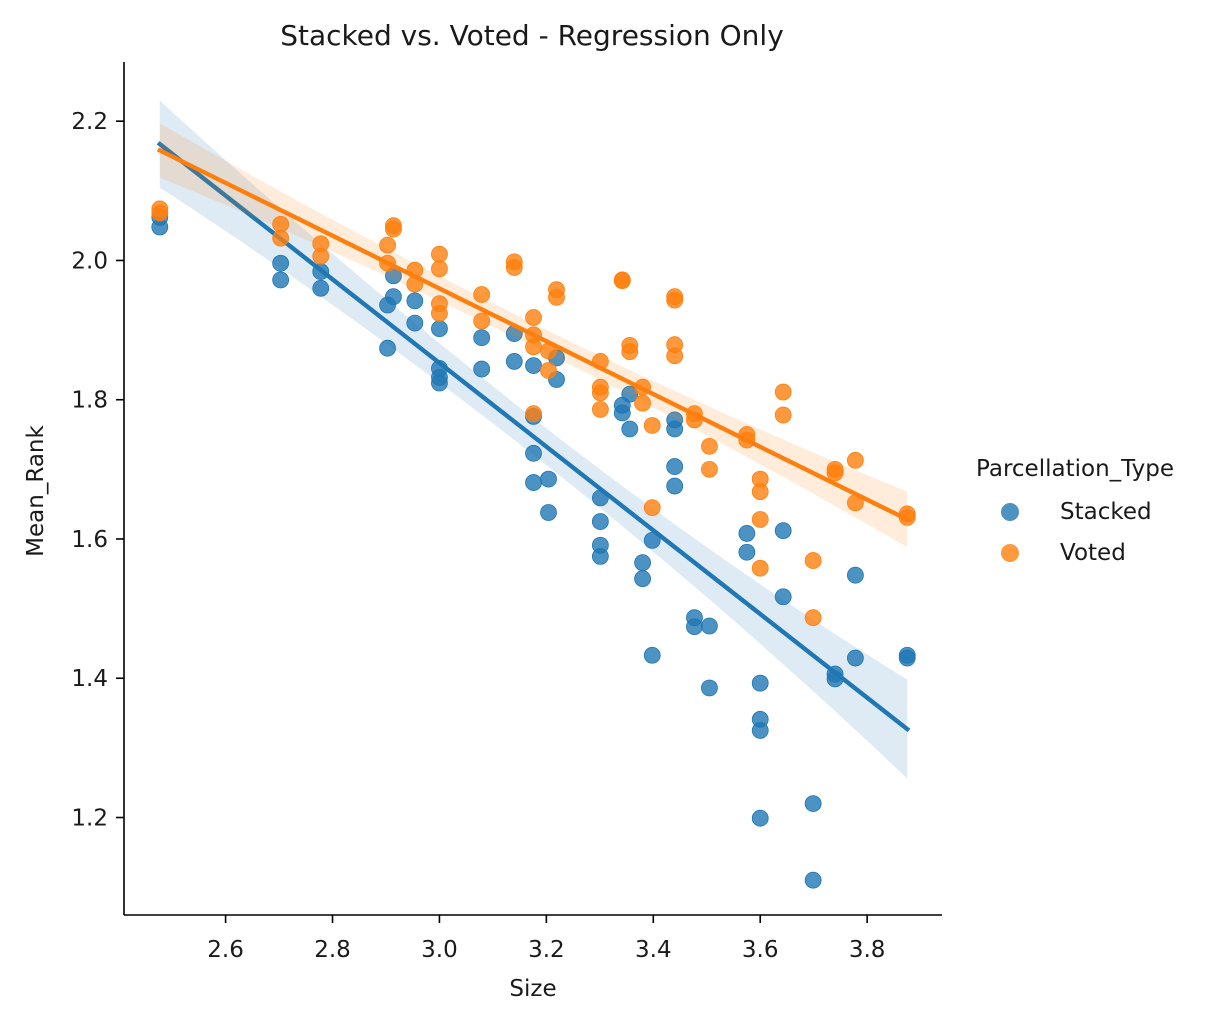 The image size is (1220, 1023). I want to click on y-tick-label: 1.6, so click(89, 540).